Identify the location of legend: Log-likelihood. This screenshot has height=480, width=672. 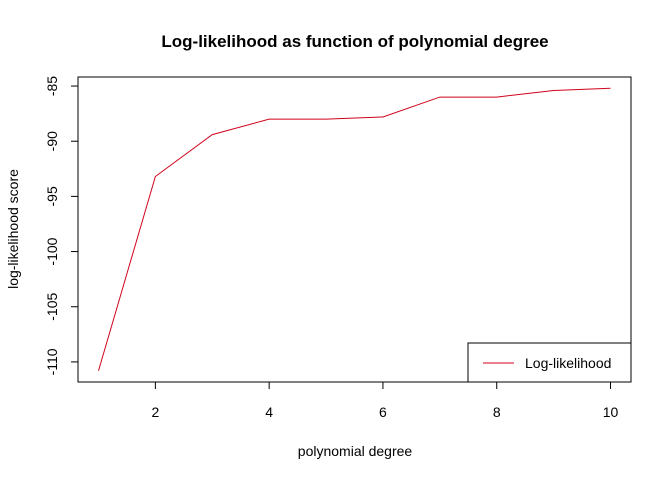
(549, 362).